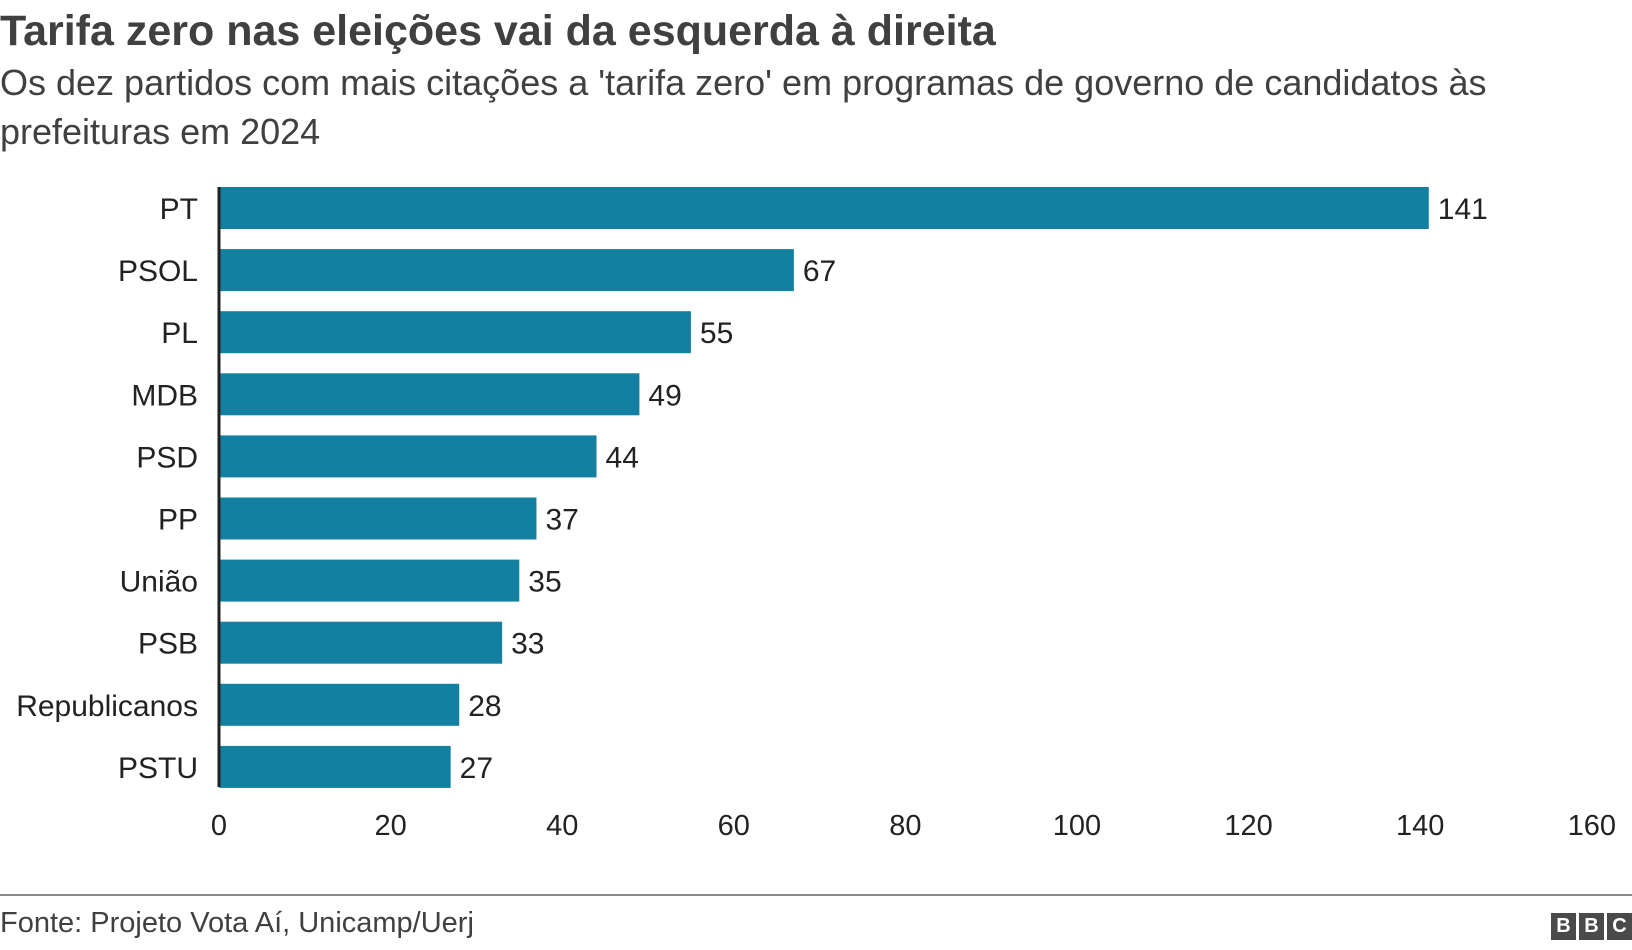 This screenshot has height=950, width=1632. What do you see at coordinates (716, 333) in the screenshot?
I see `value-label-pl: 55` at bounding box center [716, 333].